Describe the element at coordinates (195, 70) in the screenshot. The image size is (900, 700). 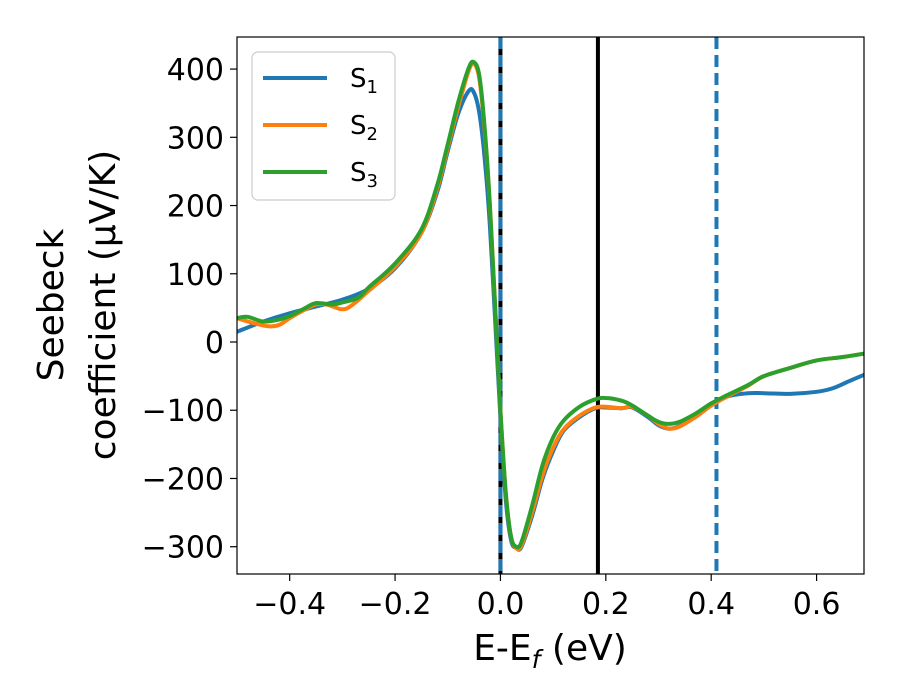
I see `y-tick-label: 400` at that location.